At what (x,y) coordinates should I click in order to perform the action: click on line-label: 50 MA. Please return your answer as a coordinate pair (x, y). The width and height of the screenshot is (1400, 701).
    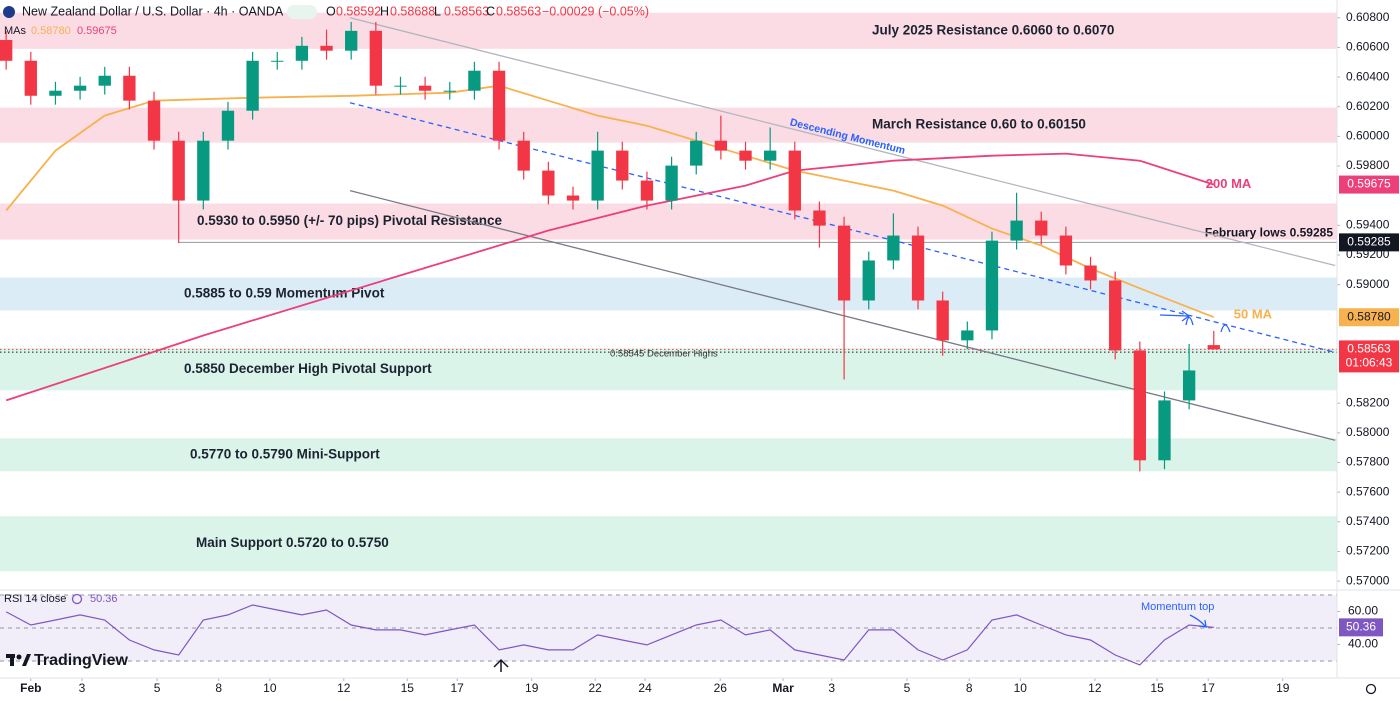
    Looking at the image, I should click on (1253, 314).